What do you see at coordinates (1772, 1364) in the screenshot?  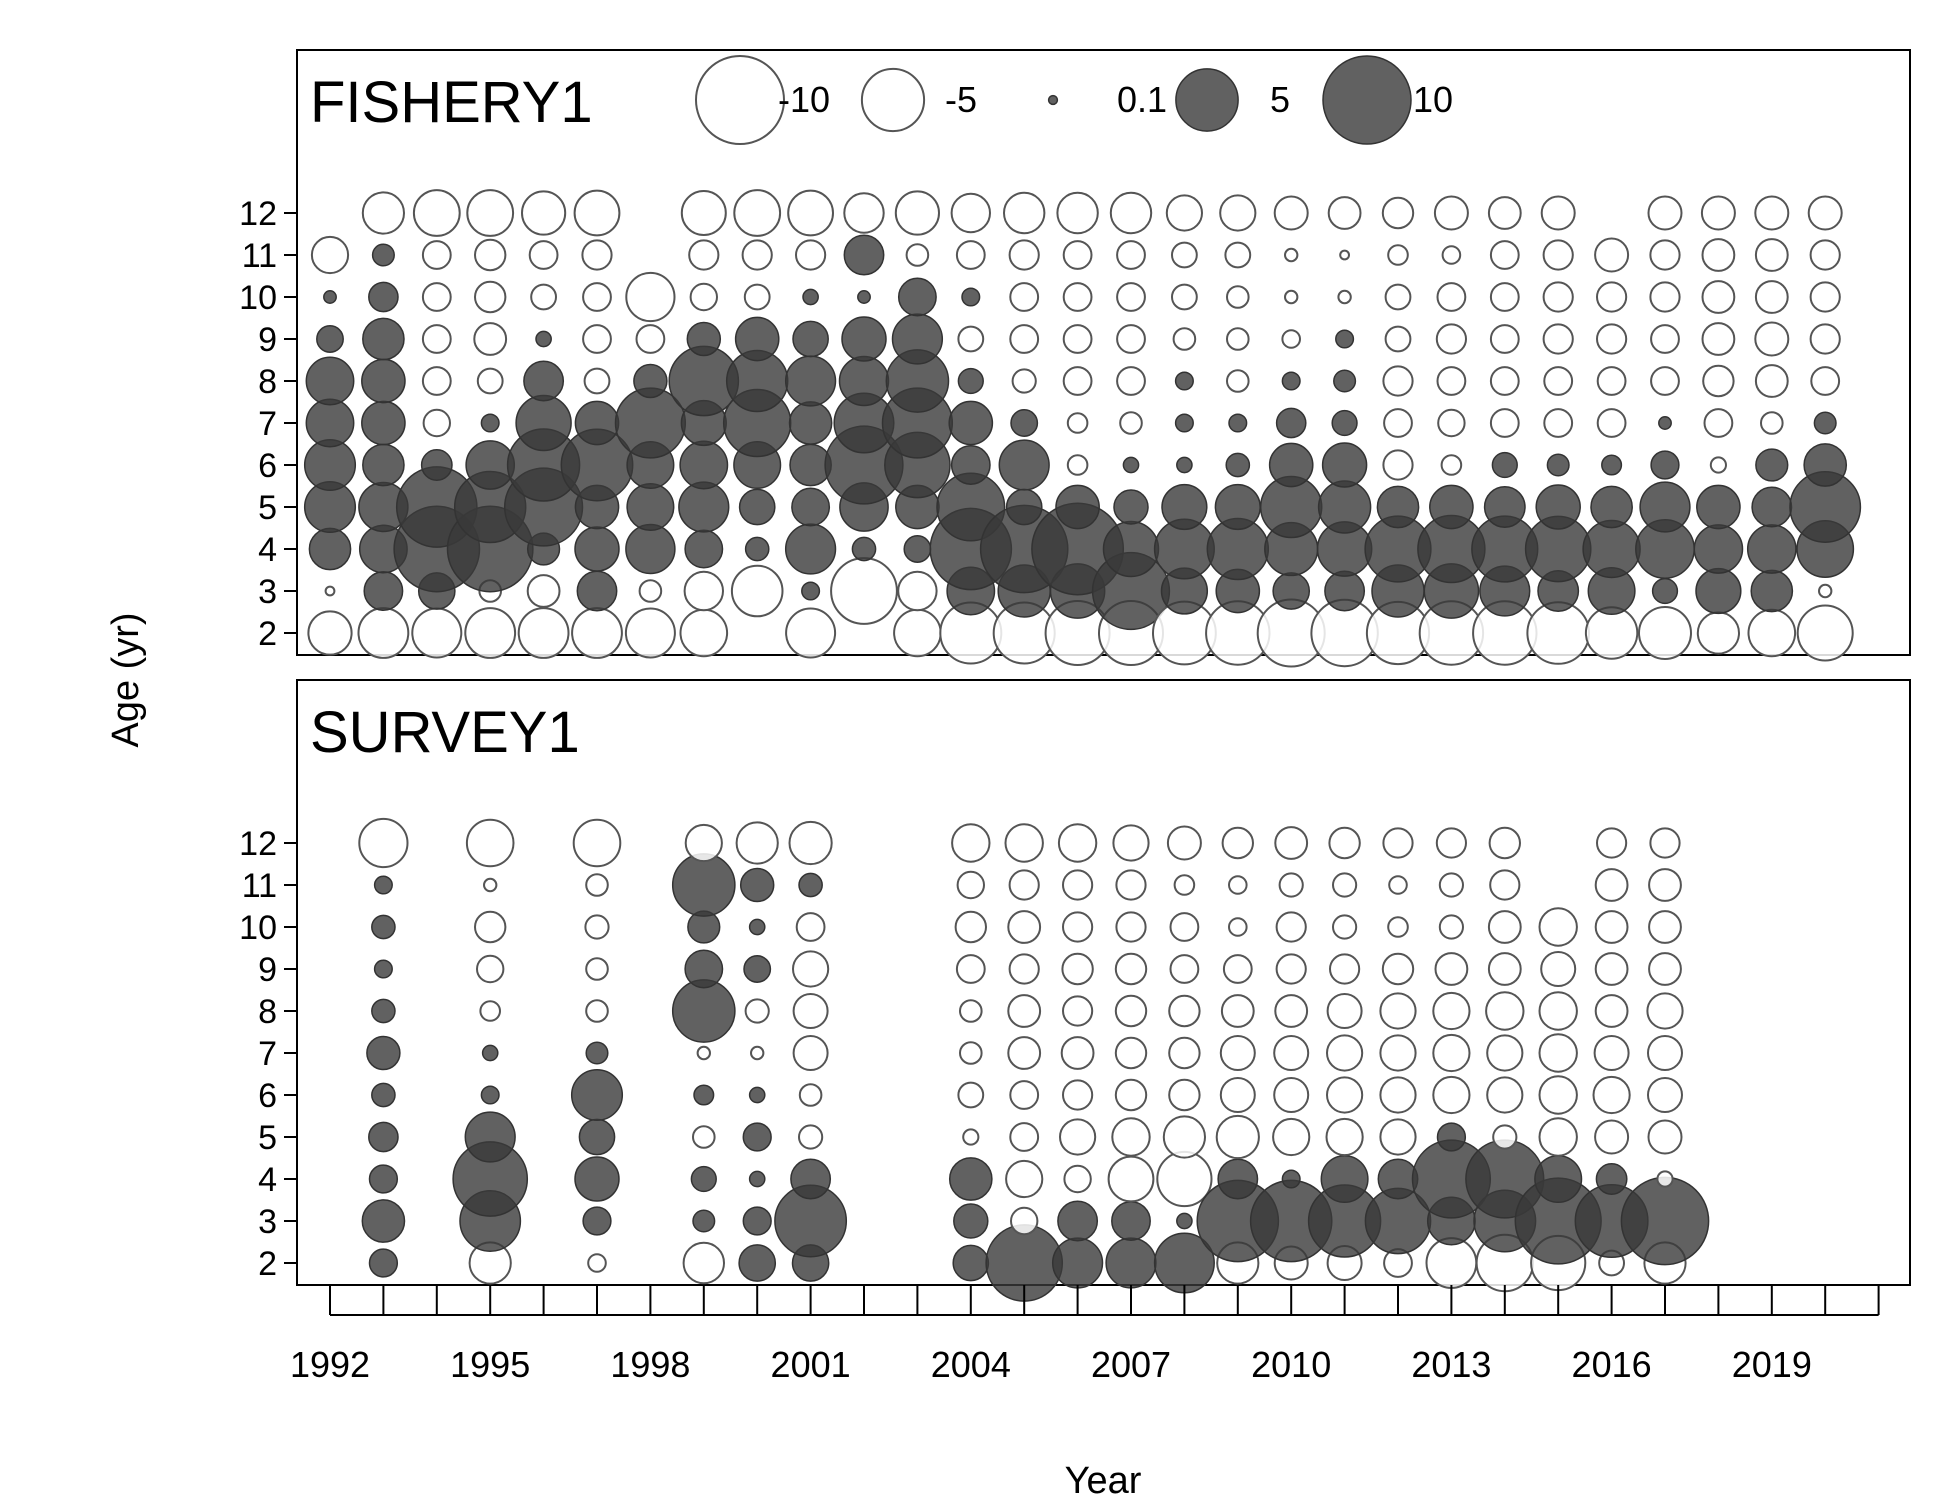 I see `x-tick-label: 2019` at bounding box center [1772, 1364].